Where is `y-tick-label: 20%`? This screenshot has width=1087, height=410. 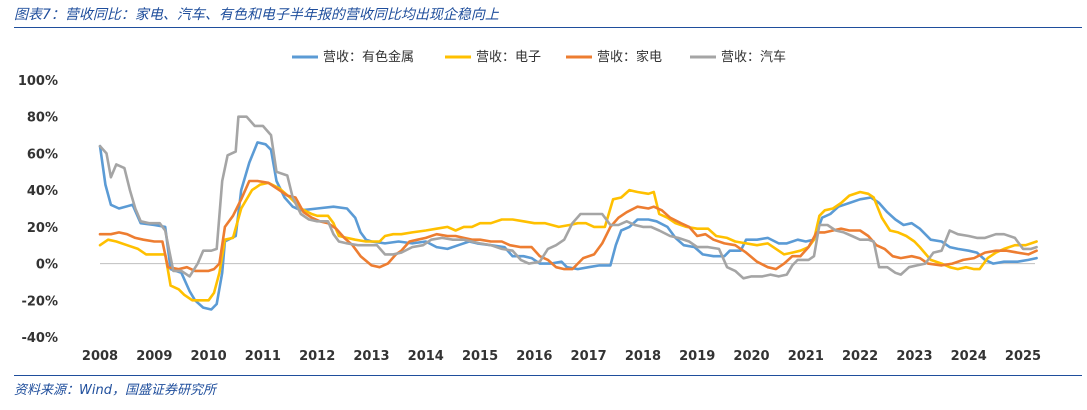 y-tick-label: 20% is located at coordinates (42, 228).